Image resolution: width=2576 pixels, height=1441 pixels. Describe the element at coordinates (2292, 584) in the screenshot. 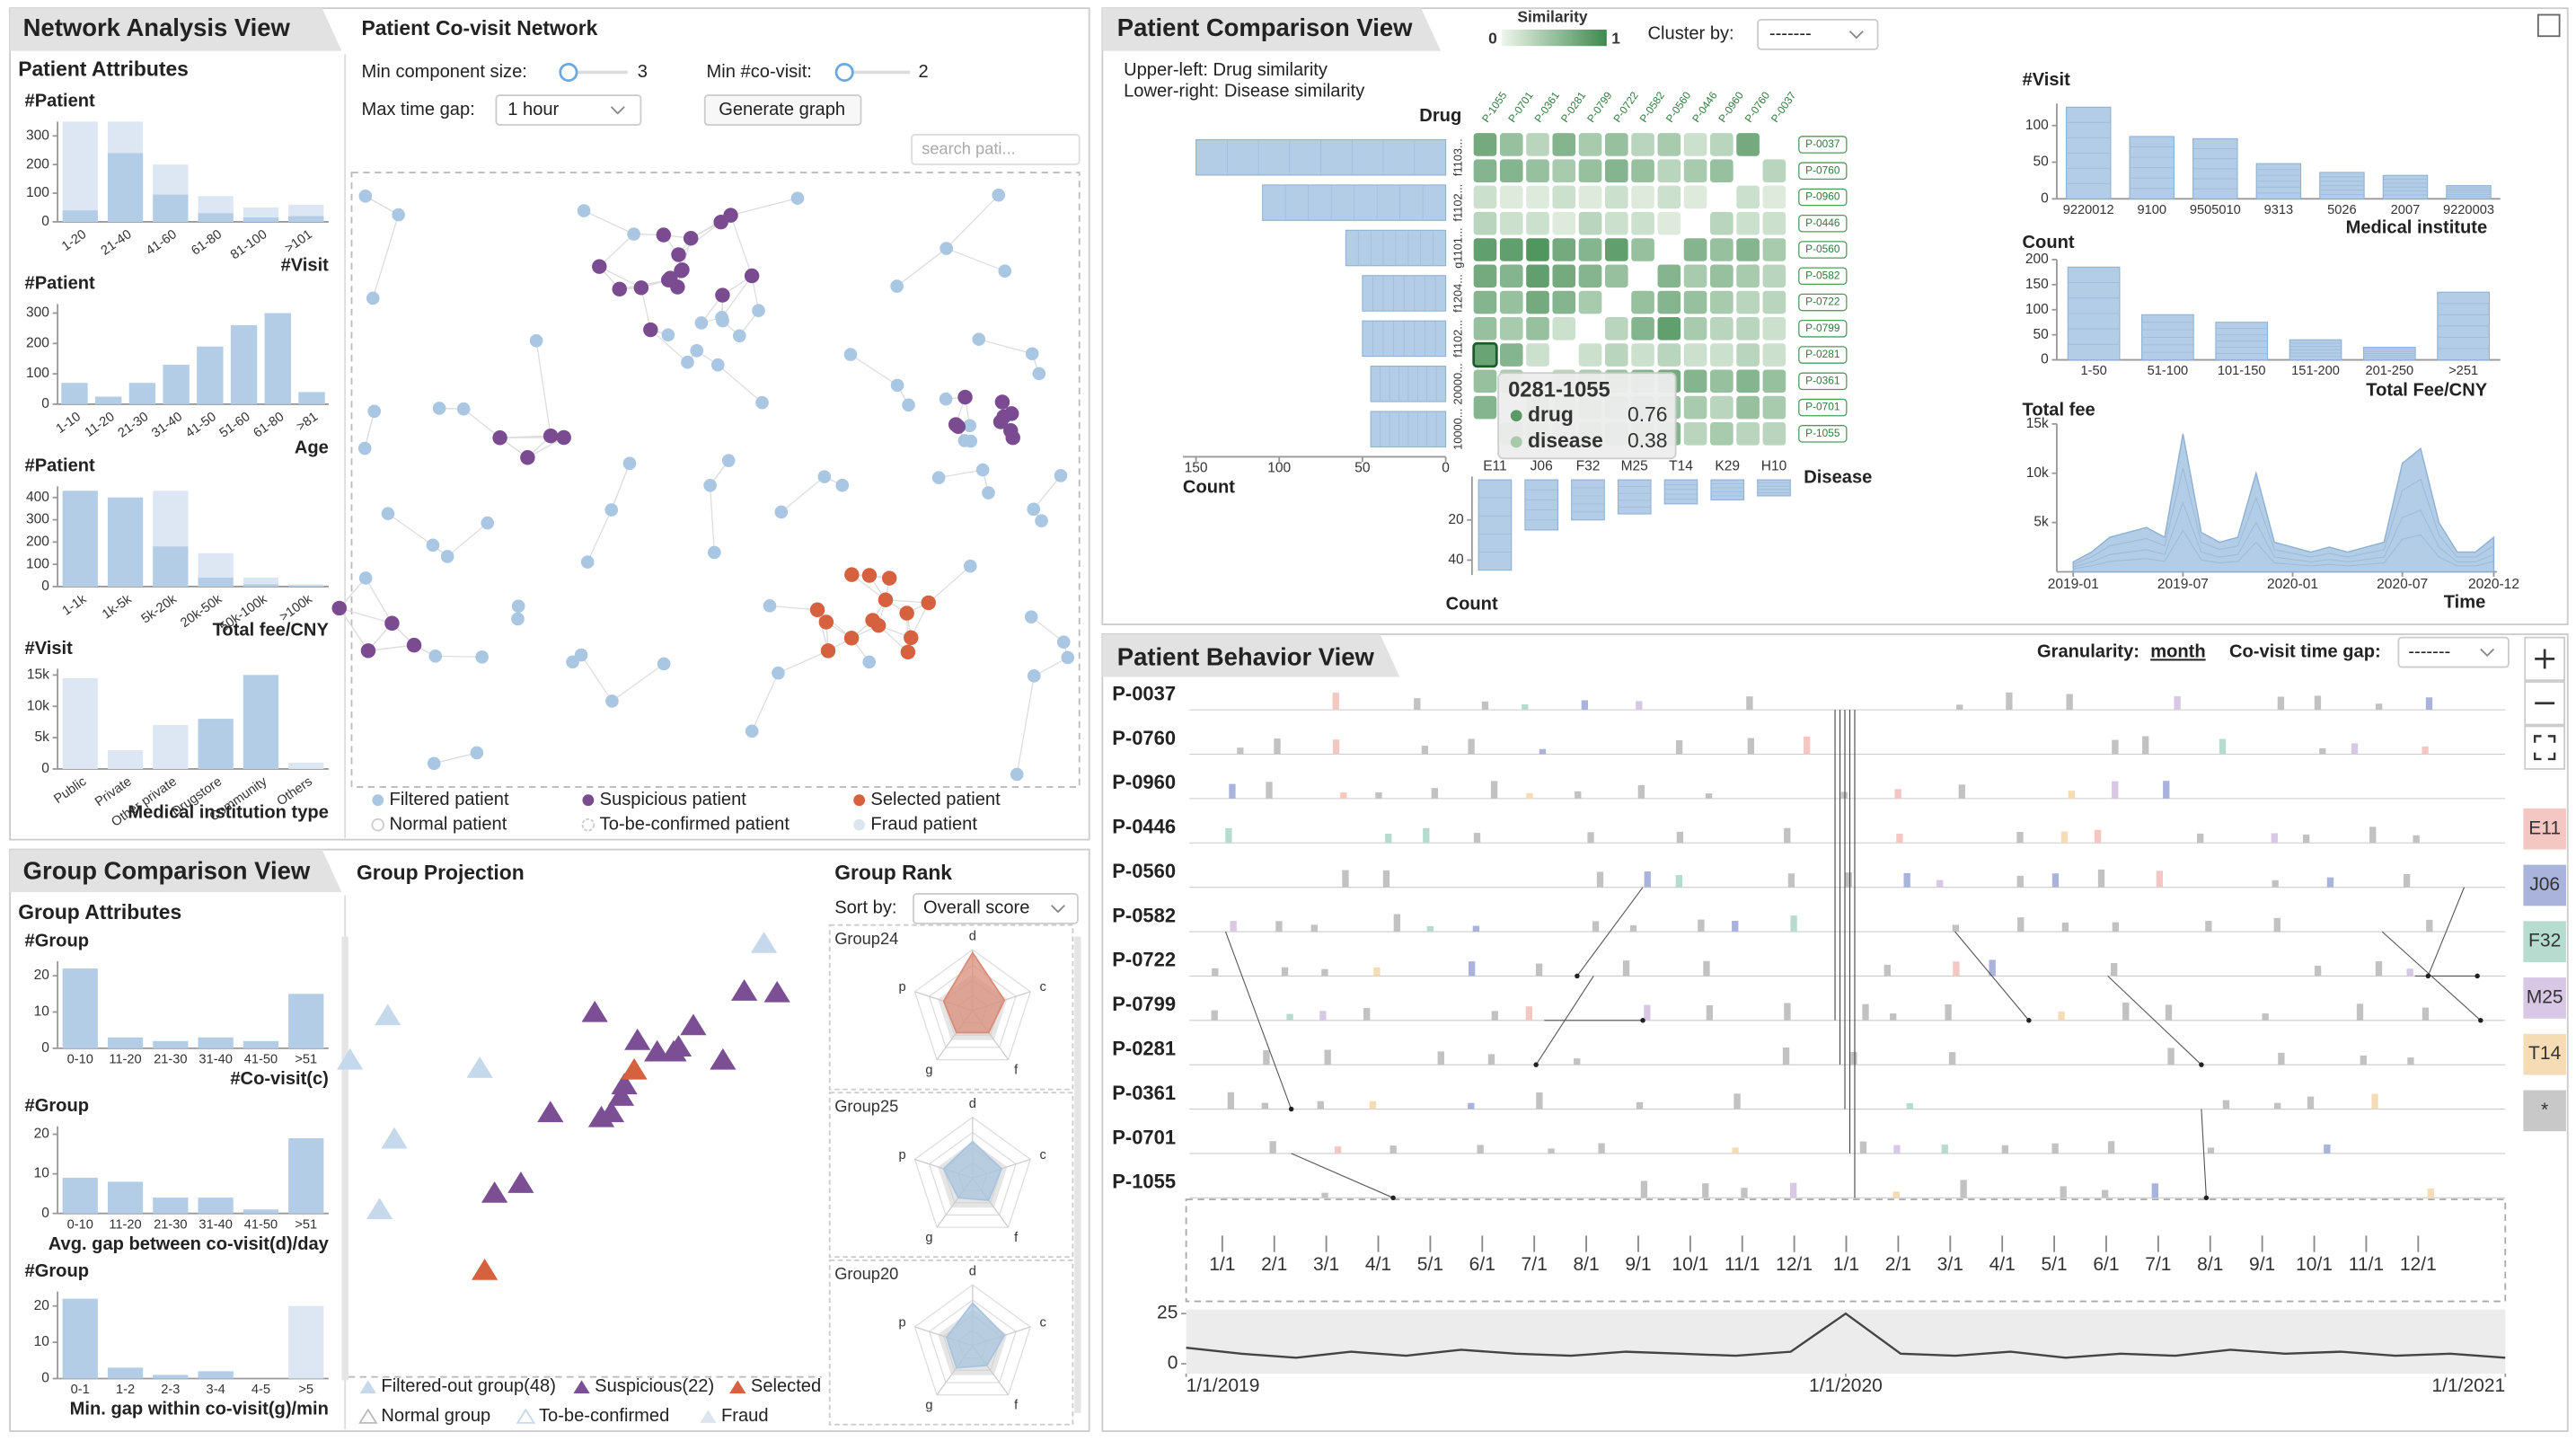

I see `x-tick-label: 2020-01` at that location.